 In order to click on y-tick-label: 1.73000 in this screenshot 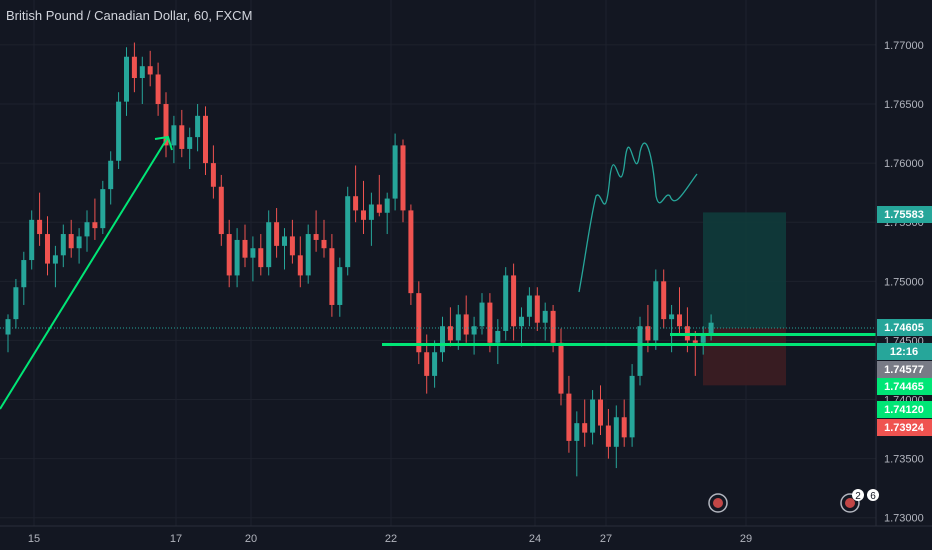, I will do `click(904, 519)`.